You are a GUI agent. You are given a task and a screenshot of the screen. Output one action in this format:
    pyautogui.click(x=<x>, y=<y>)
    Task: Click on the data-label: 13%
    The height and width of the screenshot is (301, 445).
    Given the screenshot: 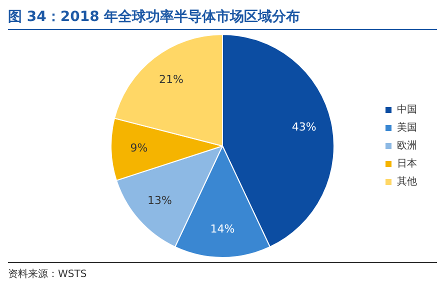 What is the action you would take?
    pyautogui.click(x=160, y=201)
    